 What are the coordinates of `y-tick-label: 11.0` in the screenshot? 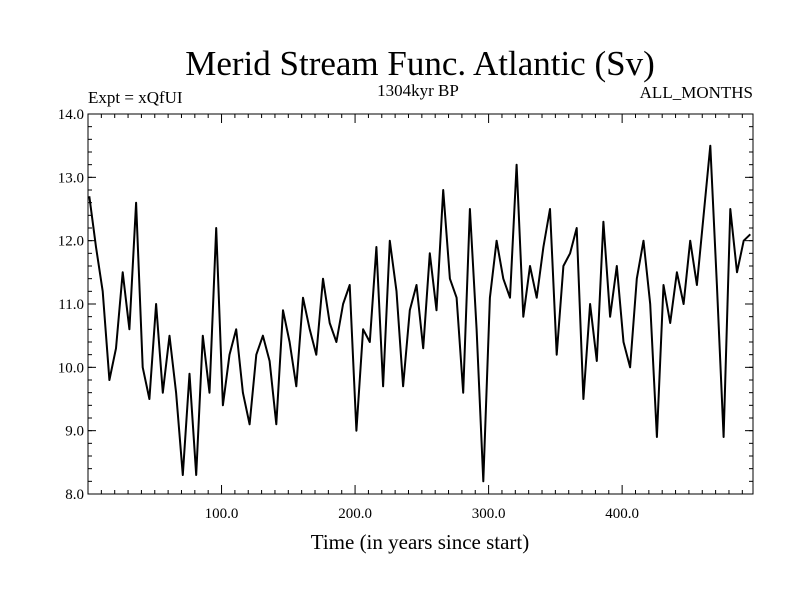 It's located at (71, 305).